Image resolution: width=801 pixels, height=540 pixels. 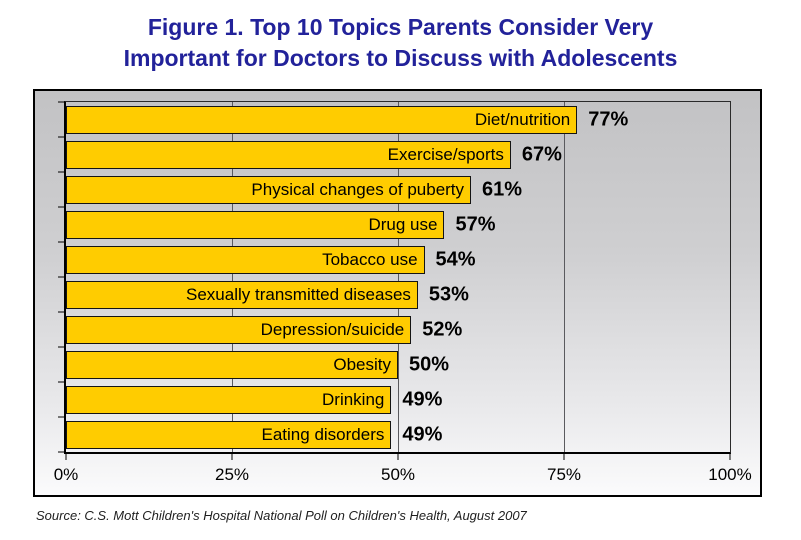 I want to click on bar-label: Eating disorders, so click(x=323, y=434).